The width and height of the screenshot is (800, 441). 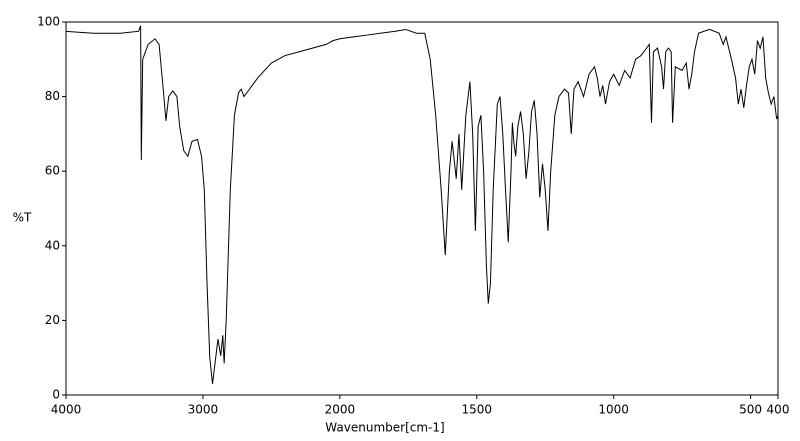 What do you see at coordinates (750, 410) in the screenshot?
I see `x-tick-label: 500` at bounding box center [750, 410].